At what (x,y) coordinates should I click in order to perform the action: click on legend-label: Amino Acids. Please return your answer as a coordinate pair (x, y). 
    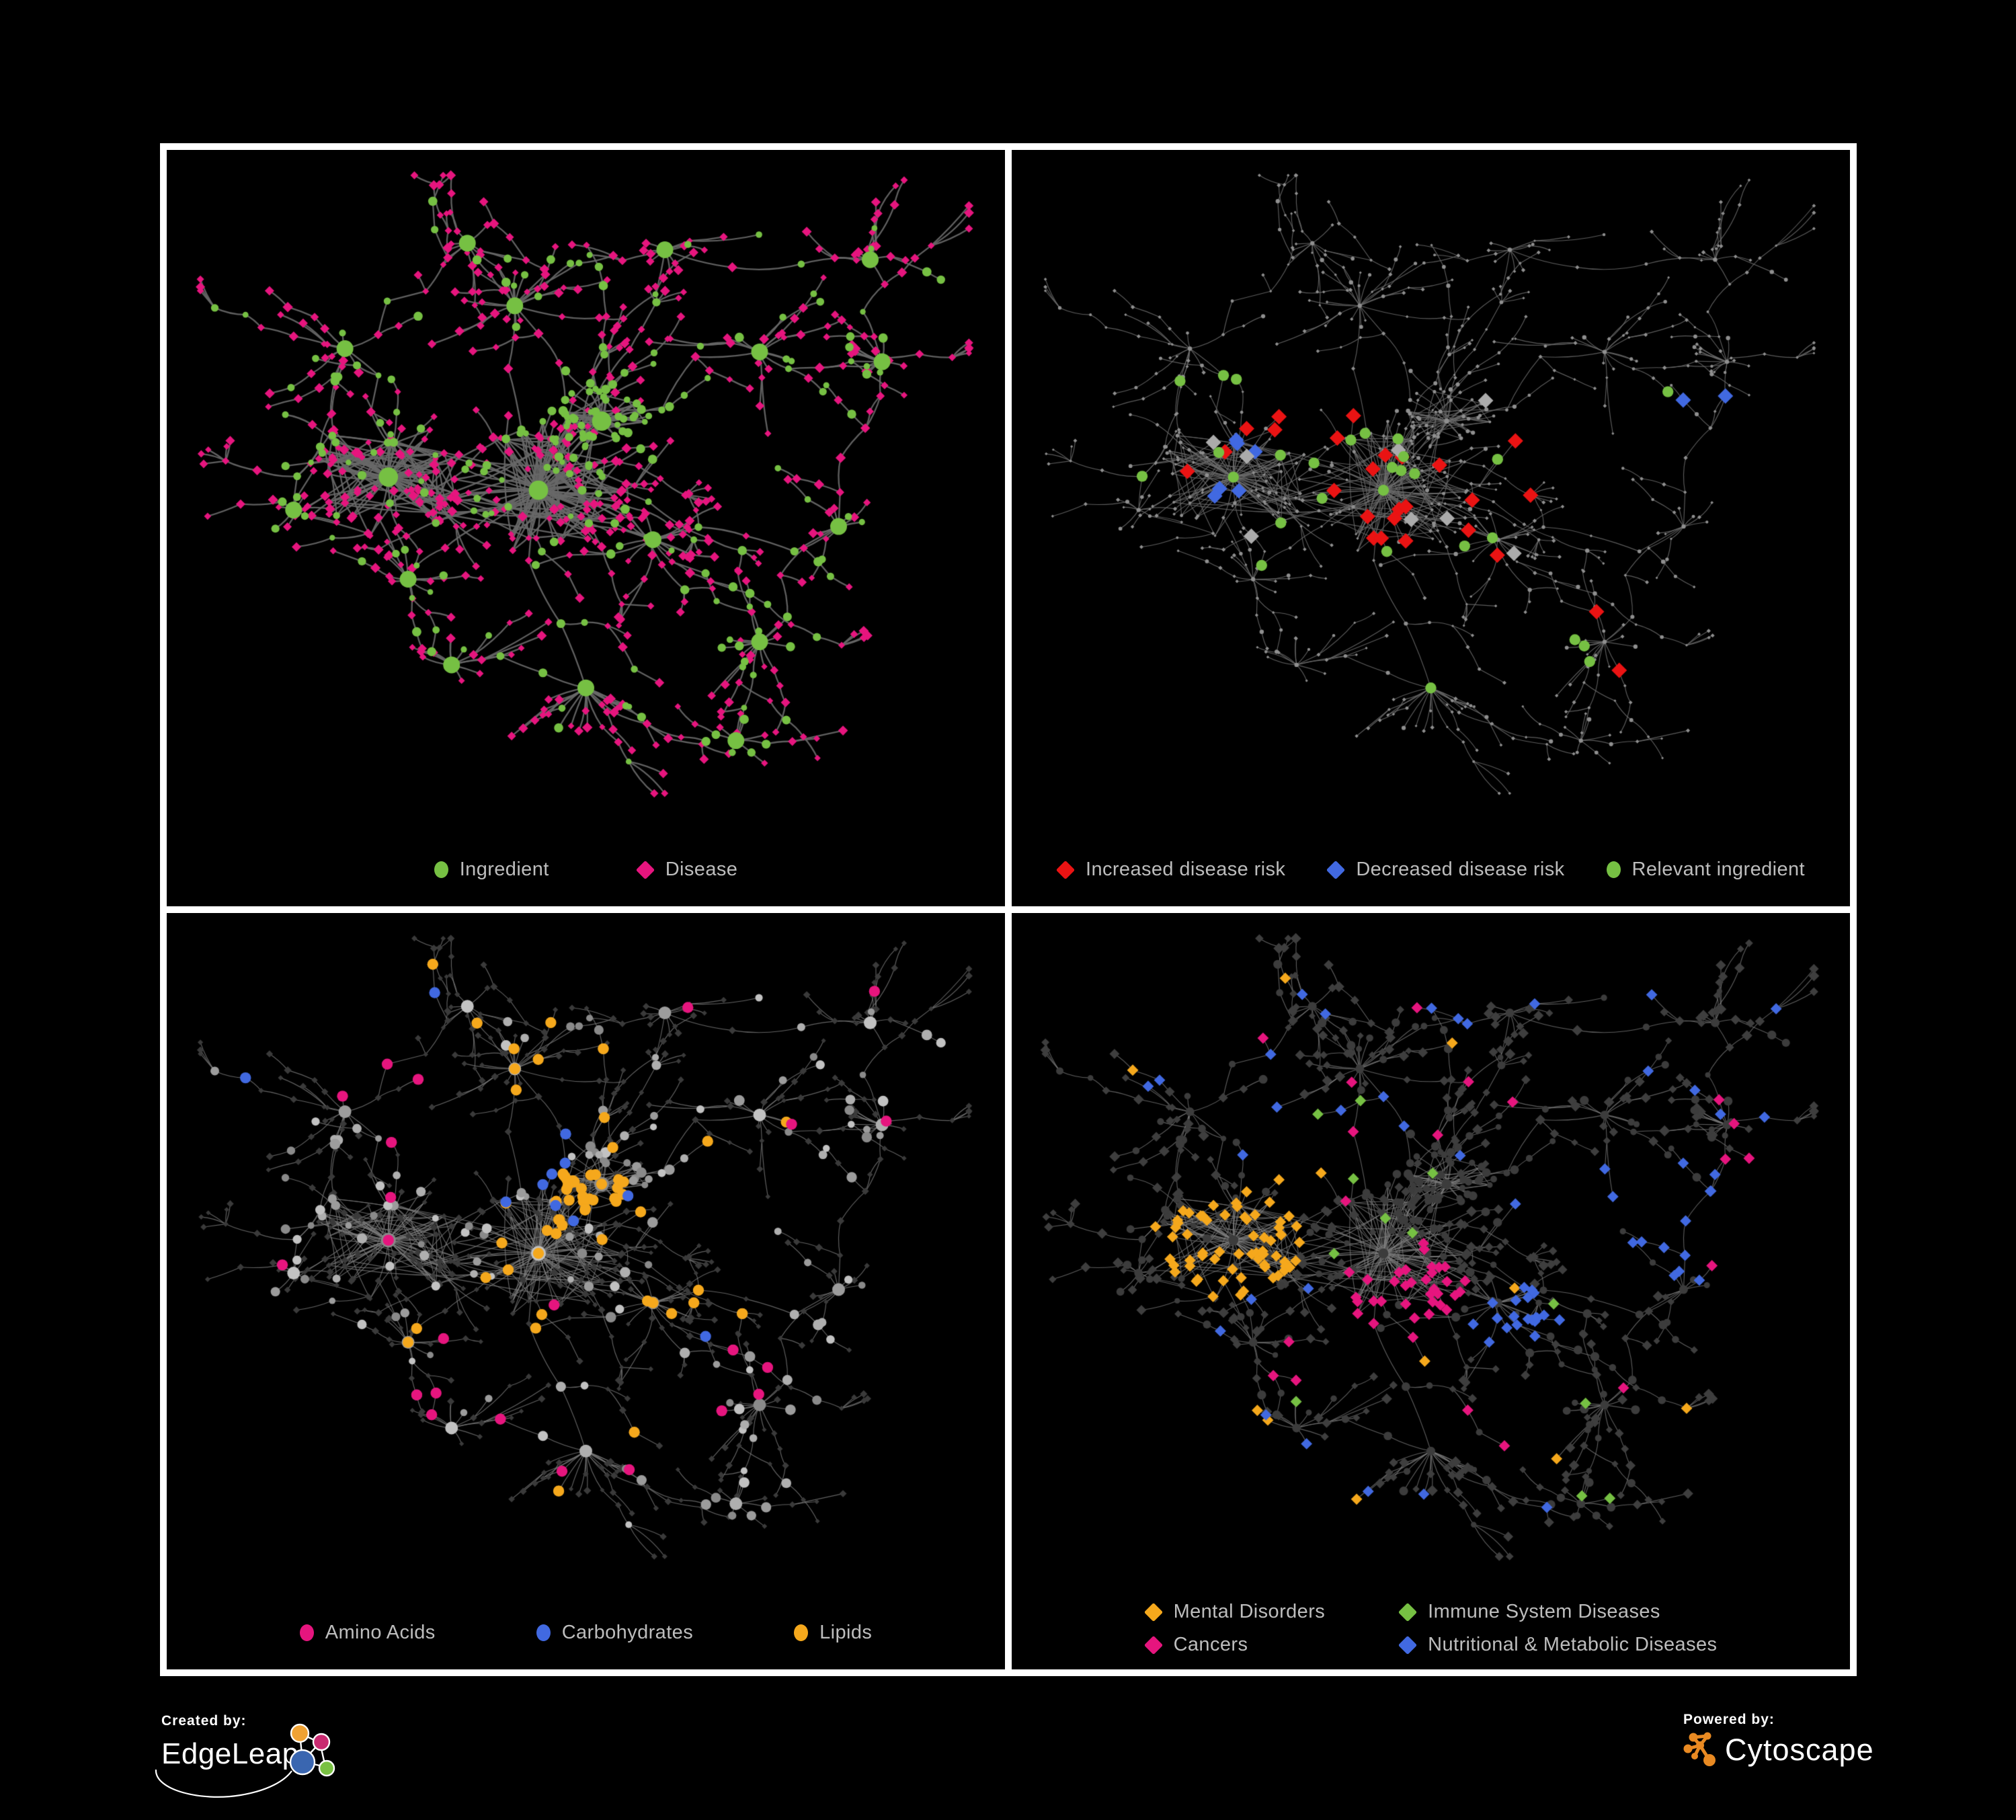
    Looking at the image, I should click on (380, 1632).